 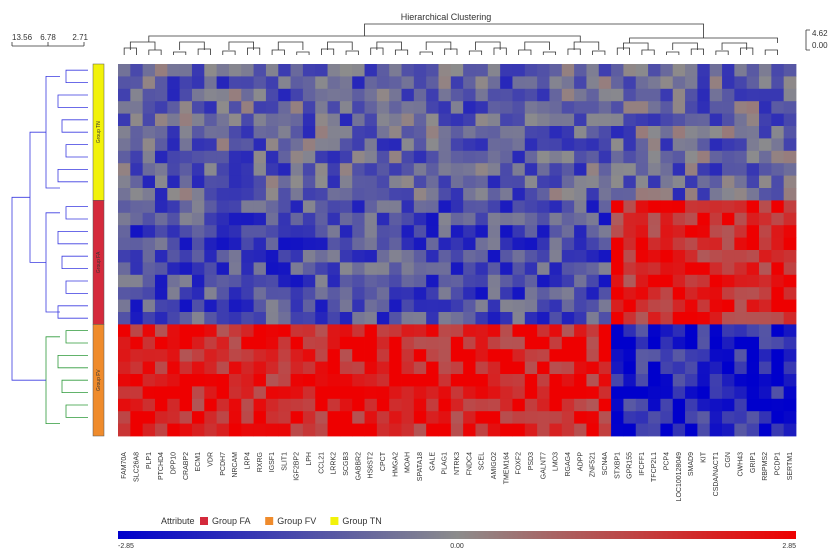 What do you see at coordinates (728, 460) in the screenshot?
I see `column-label: CGN` at bounding box center [728, 460].